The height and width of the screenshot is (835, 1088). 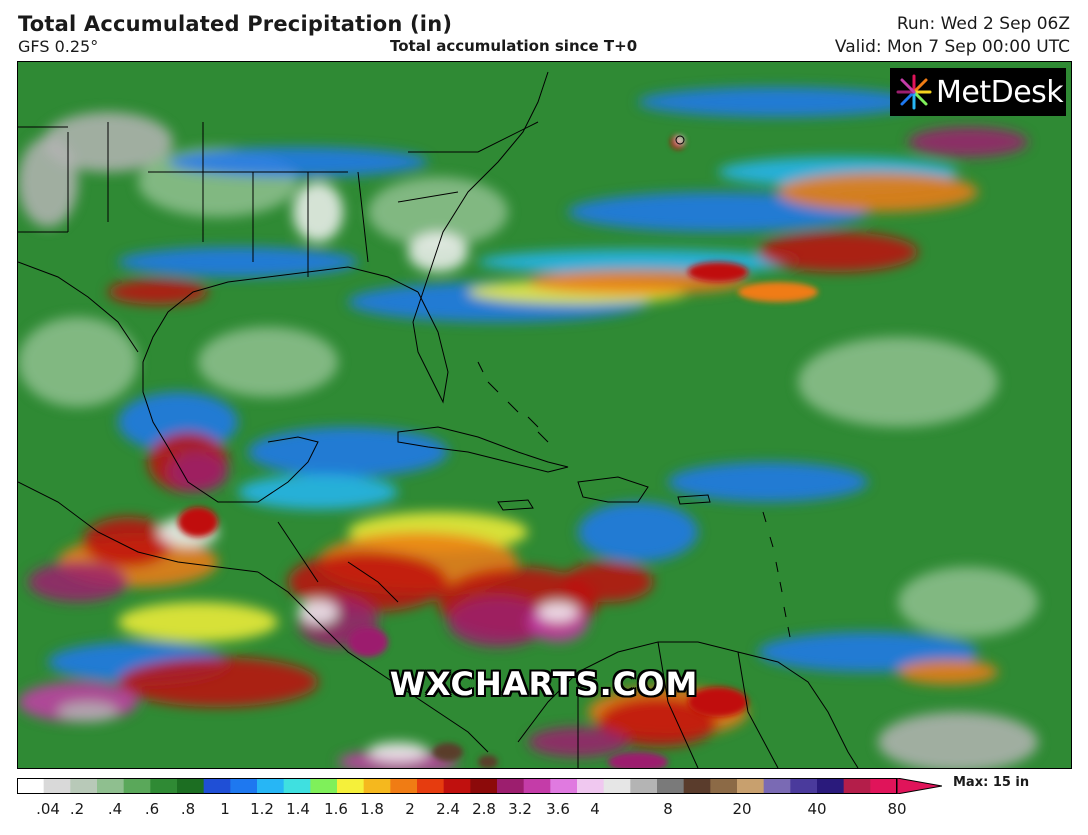 What do you see at coordinates (680, 140) in the screenshot?
I see `precip-core-white` at bounding box center [680, 140].